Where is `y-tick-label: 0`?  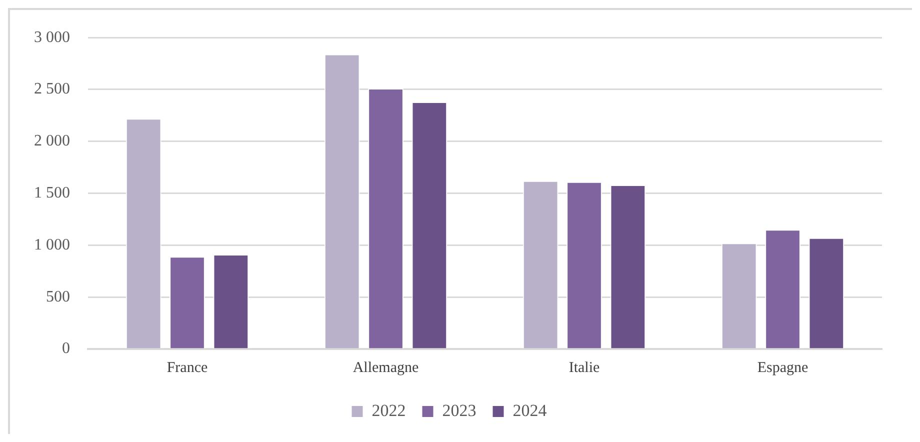
y-tick-label: 0 is located at coordinates (66, 349).